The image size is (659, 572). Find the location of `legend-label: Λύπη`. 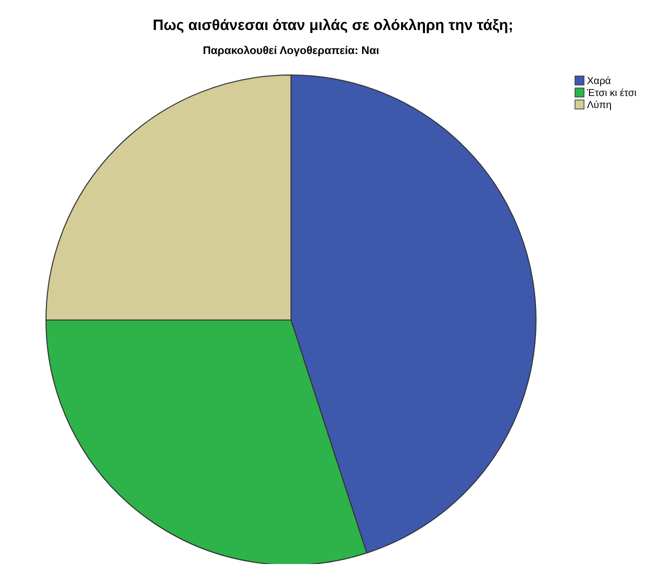

legend-label: Λύπη is located at coordinates (599, 105).